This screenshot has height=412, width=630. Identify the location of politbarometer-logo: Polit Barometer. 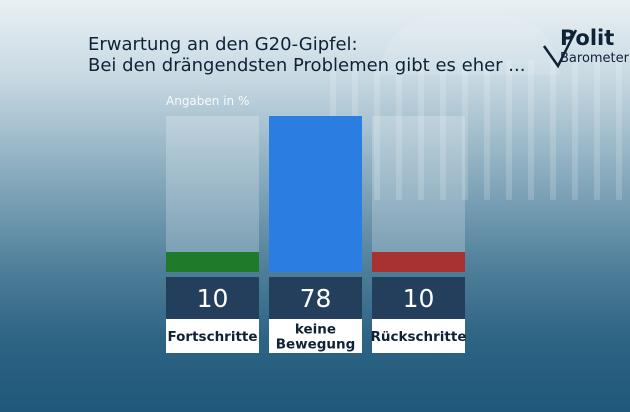
(585, 48).